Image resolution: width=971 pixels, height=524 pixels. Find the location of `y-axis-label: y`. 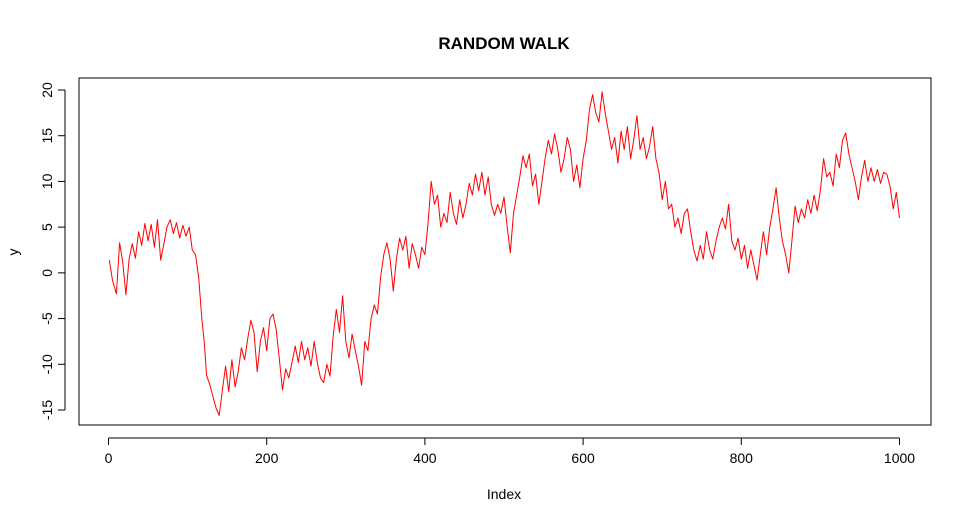

y-axis-label: y is located at coordinates (13, 252).